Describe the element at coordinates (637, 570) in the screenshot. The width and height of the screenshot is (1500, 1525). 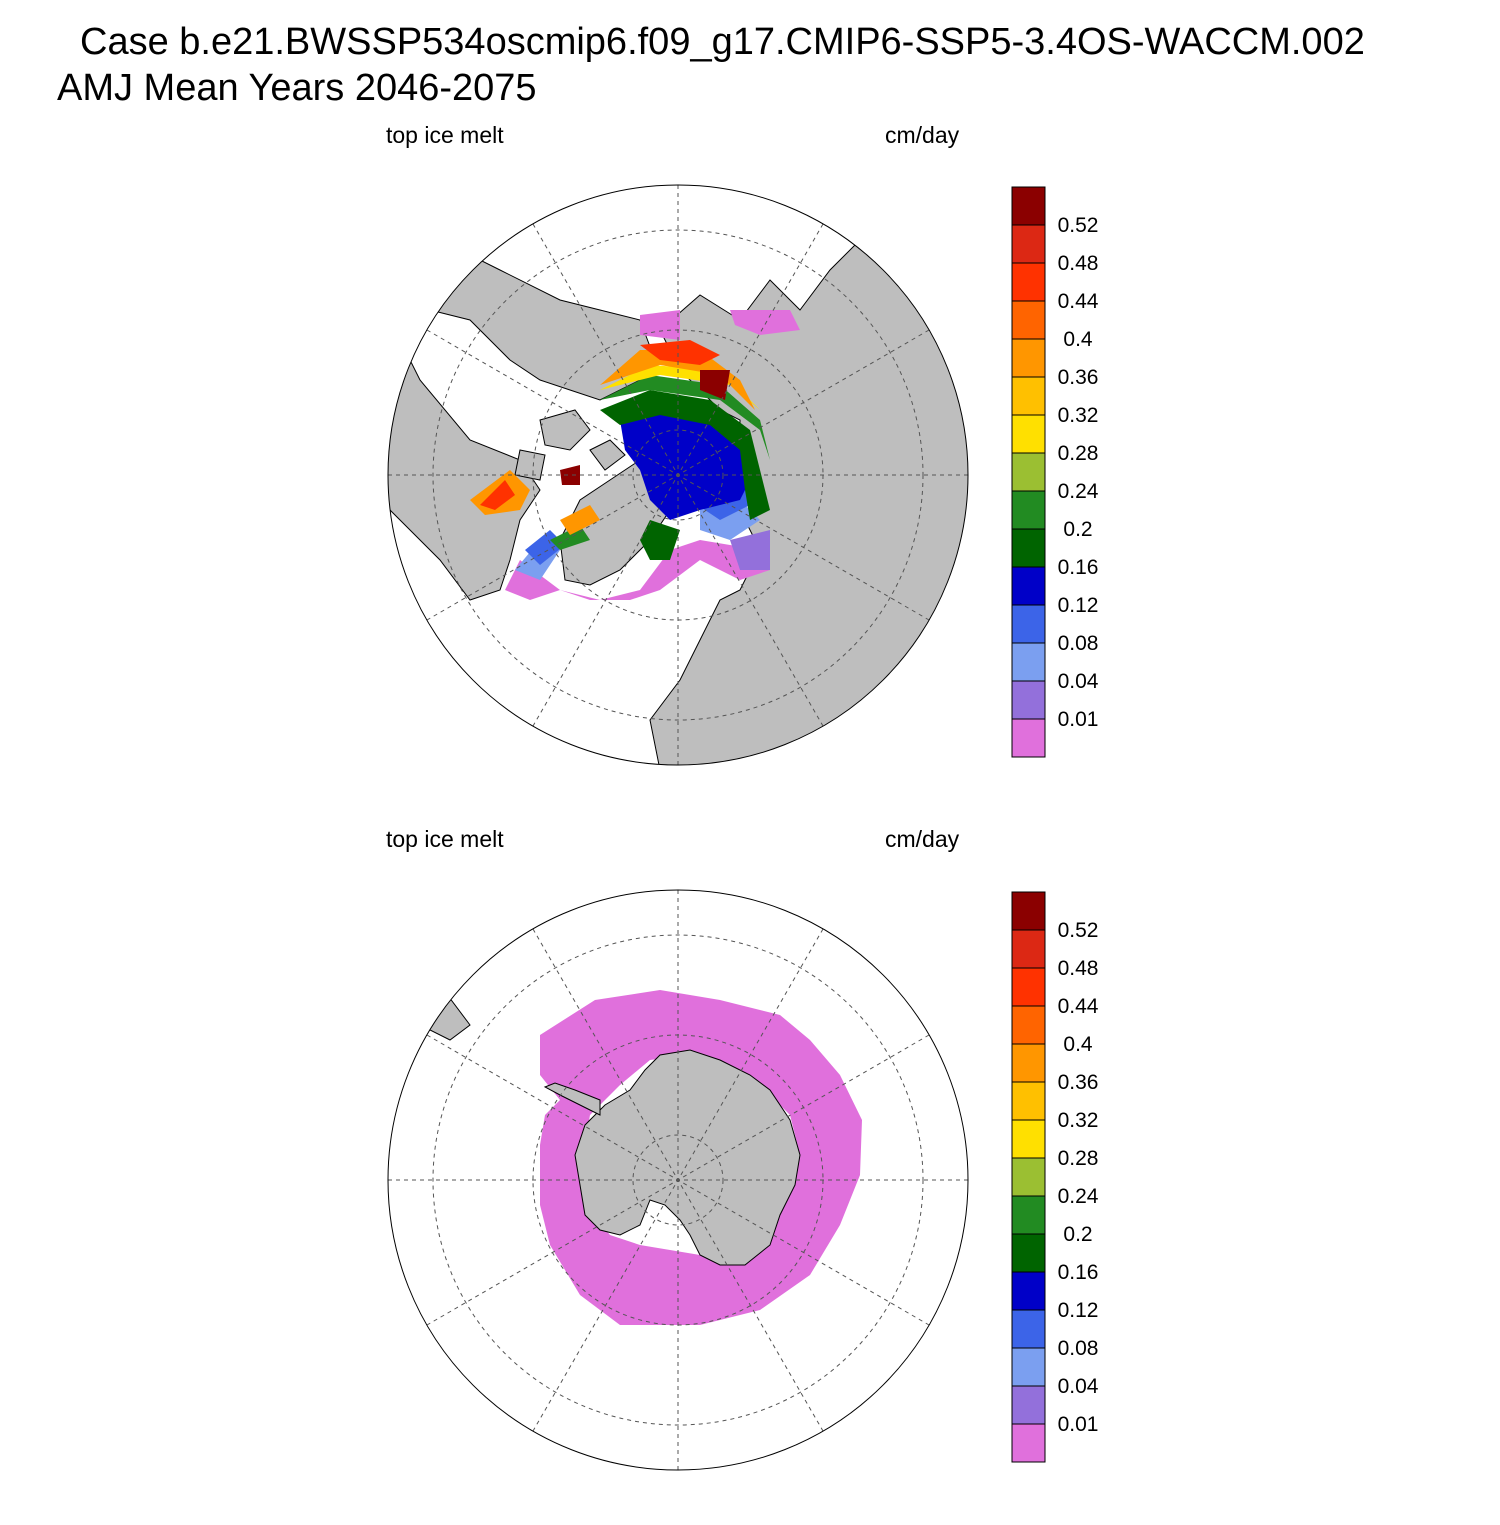
I see `ice-band-pink` at that location.